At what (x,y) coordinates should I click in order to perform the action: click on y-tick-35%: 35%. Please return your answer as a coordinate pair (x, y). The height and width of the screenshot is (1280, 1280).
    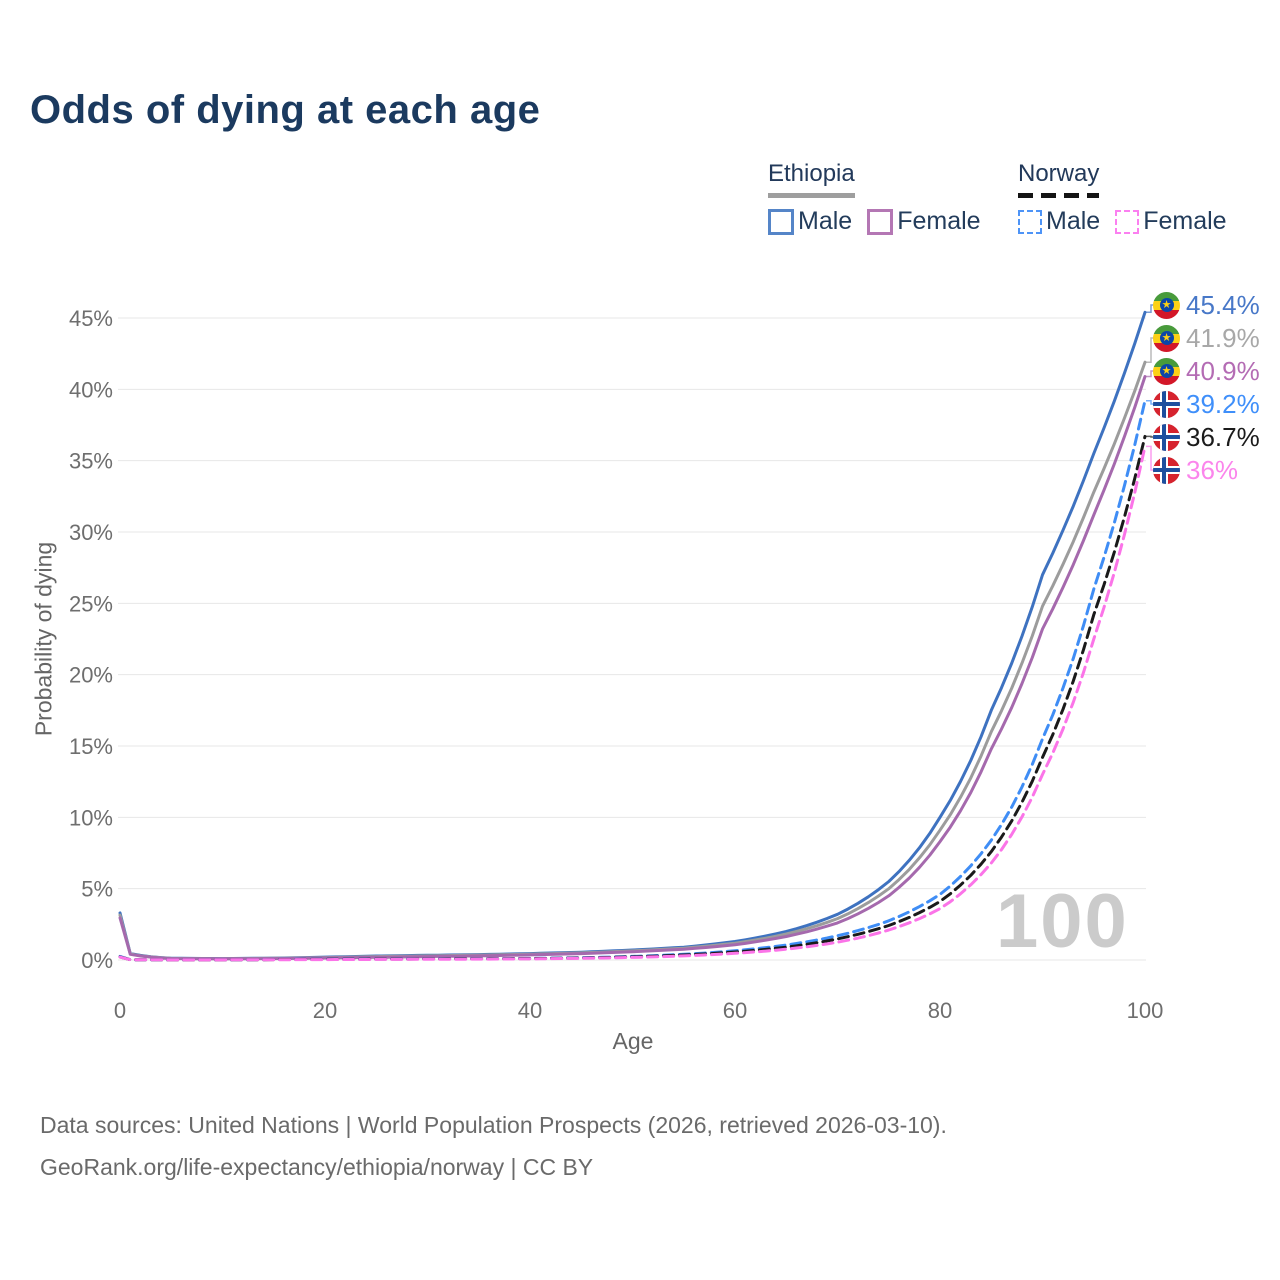
    Looking at the image, I should click on (91, 461).